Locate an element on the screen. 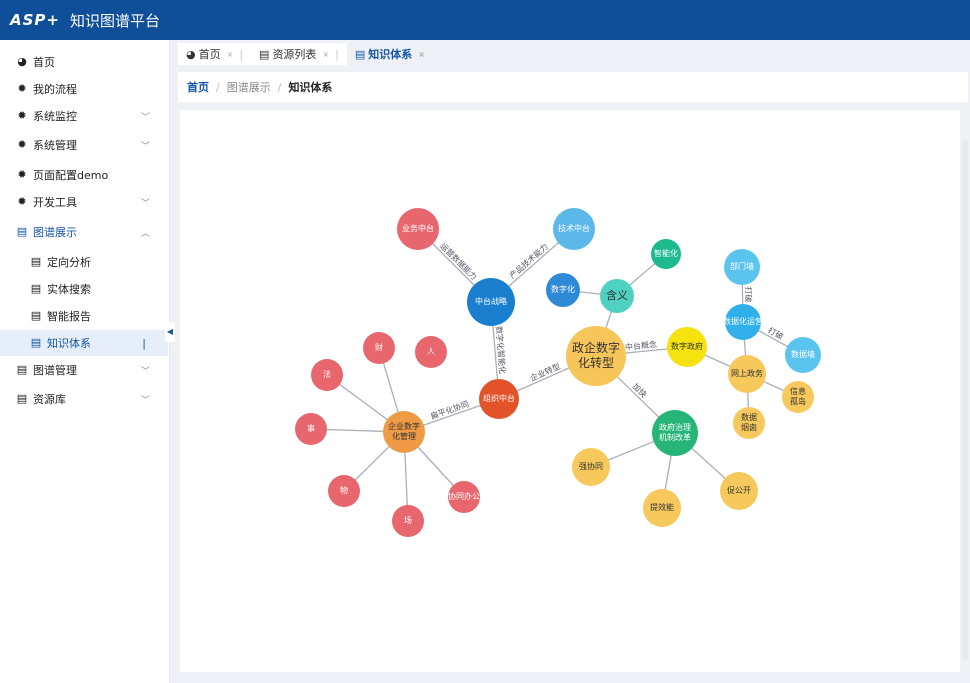  graph-node: 数字政府 is located at coordinates (687, 347).